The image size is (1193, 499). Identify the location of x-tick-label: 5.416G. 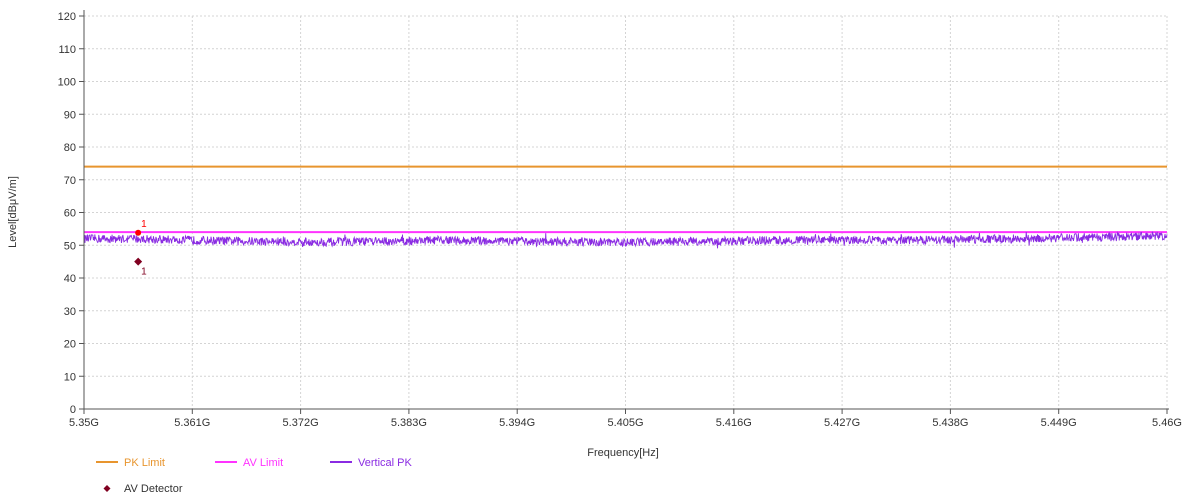
(734, 423).